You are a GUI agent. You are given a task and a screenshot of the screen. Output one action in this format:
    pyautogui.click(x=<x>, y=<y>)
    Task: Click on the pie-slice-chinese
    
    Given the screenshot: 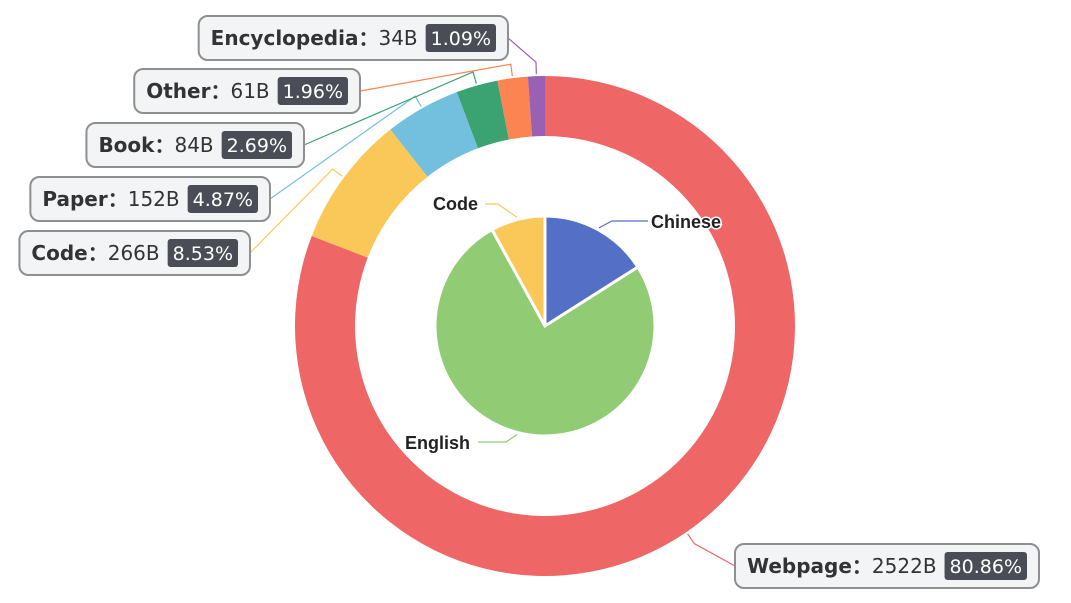 What is the action you would take?
    pyautogui.click(x=591, y=271)
    